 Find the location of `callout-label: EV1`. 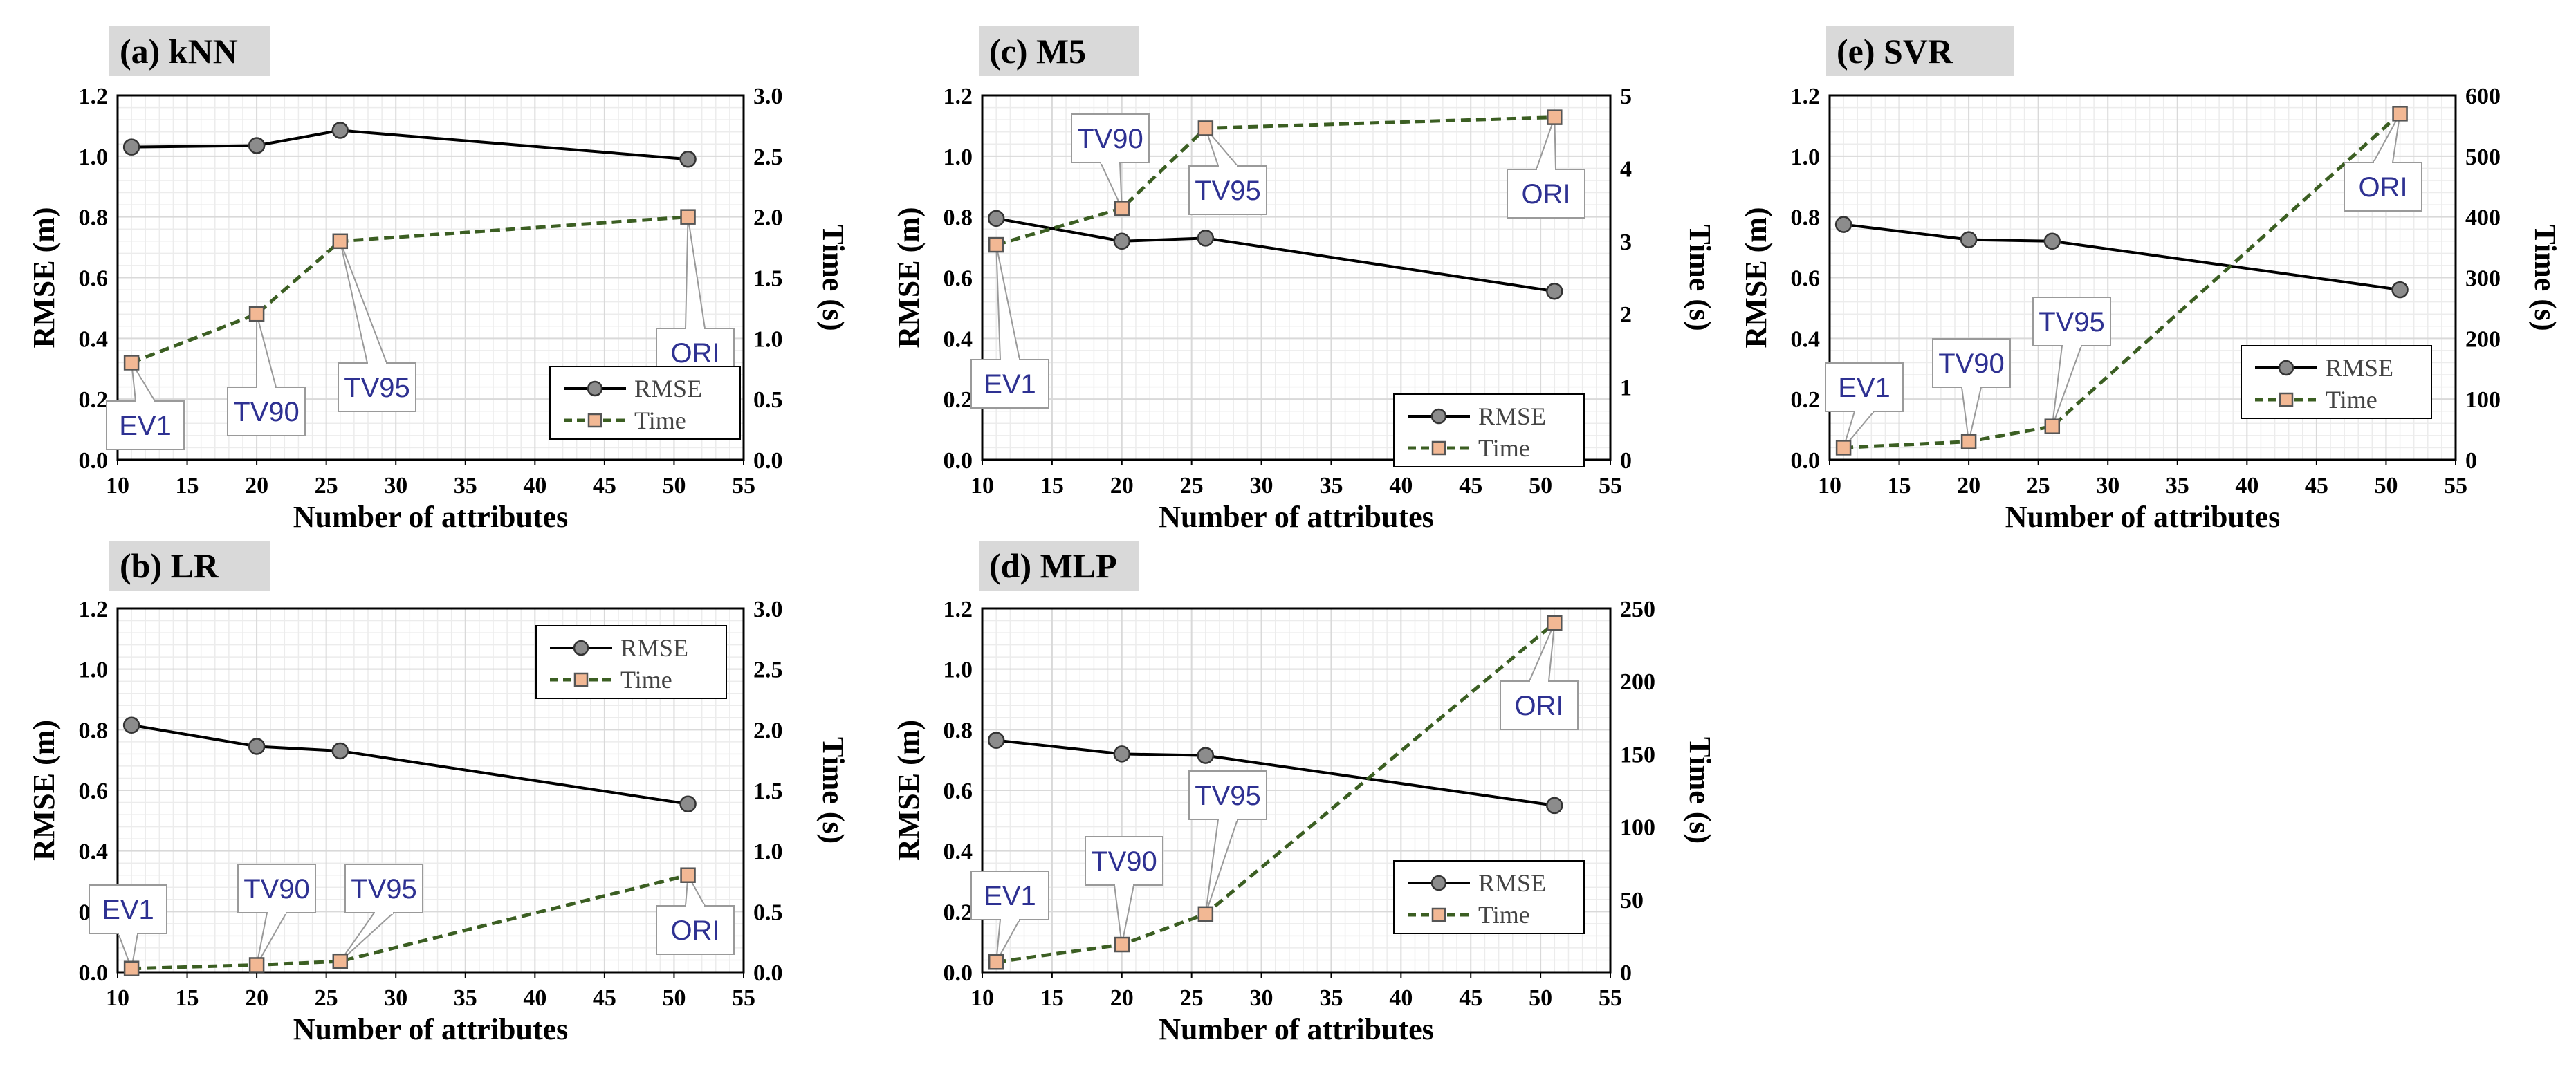

callout-label: EV1 is located at coordinates (128, 910).